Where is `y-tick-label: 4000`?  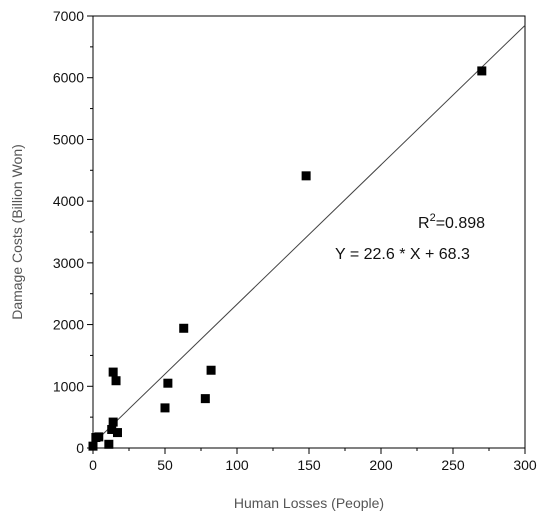
y-tick-label: 4000 is located at coordinates (68, 201).